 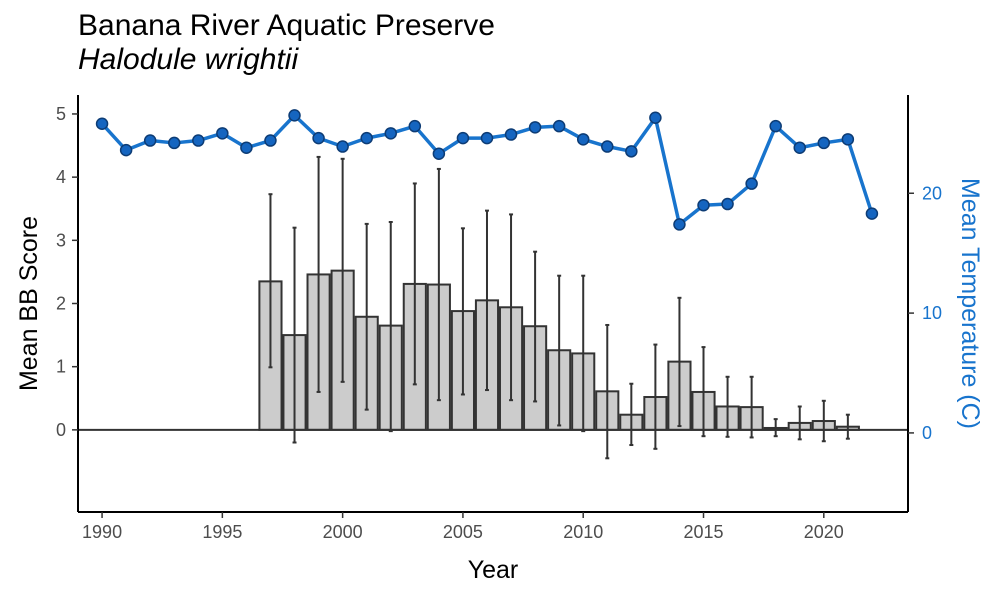 I want to click on error-bar-2003, so click(x=414, y=284).